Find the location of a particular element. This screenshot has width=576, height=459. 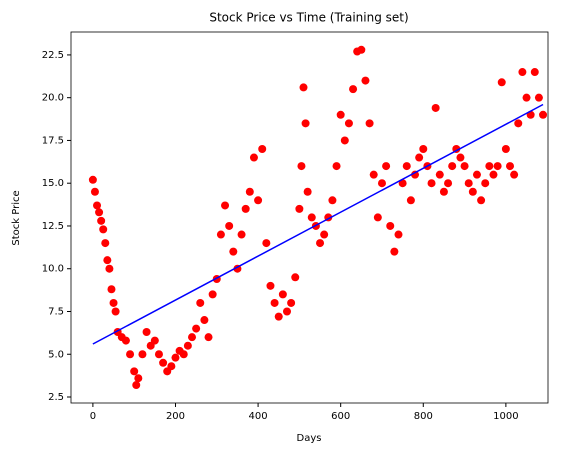

y-tick-label: 17.5 is located at coordinates (53, 140).